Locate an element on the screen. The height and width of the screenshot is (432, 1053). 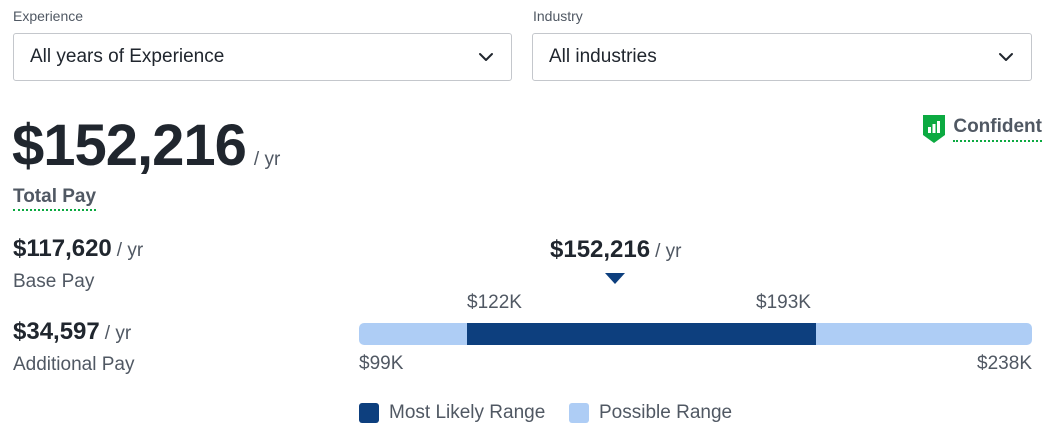
median-pay-label: $152,216 / yr is located at coordinates (616, 250).